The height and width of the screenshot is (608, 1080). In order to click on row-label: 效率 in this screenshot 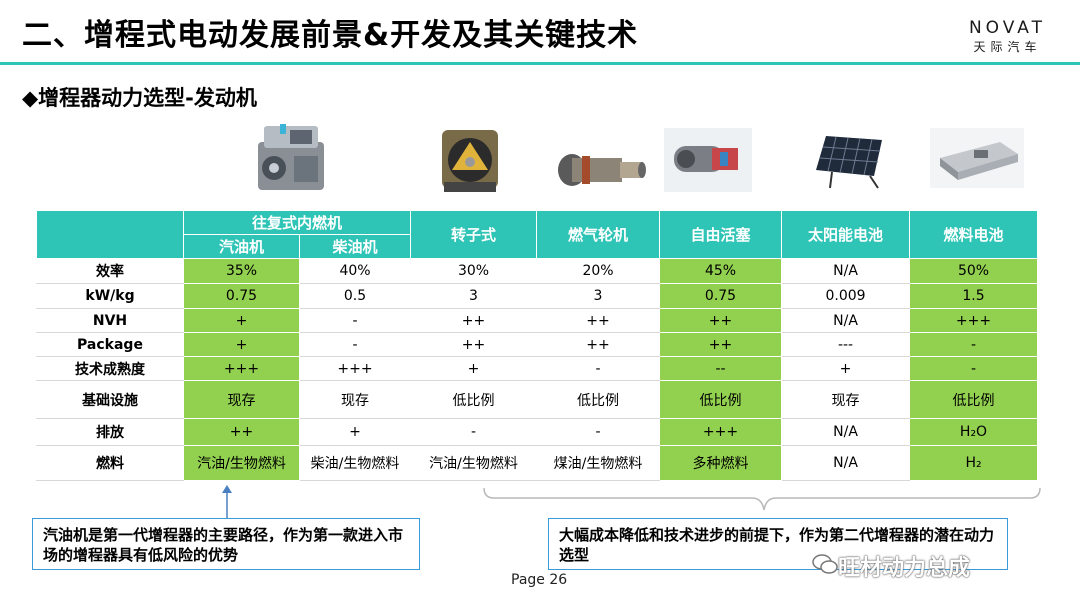, I will do `click(110, 271)`.